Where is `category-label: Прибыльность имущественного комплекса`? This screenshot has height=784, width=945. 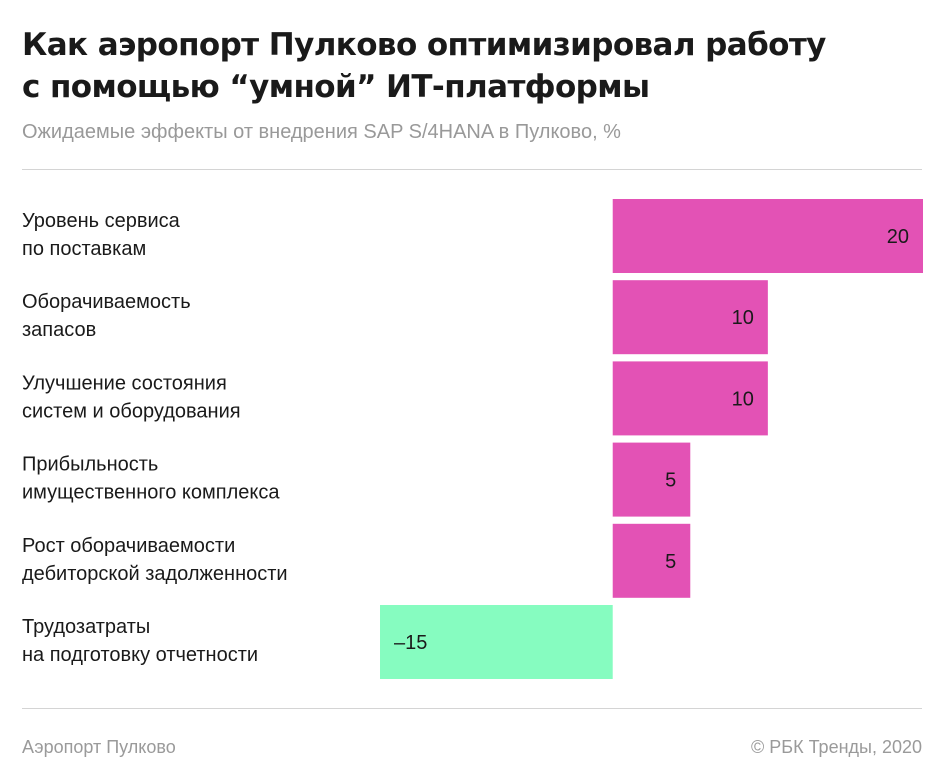
category-label: Прибыльность имущественного комплекса is located at coordinates (151, 479).